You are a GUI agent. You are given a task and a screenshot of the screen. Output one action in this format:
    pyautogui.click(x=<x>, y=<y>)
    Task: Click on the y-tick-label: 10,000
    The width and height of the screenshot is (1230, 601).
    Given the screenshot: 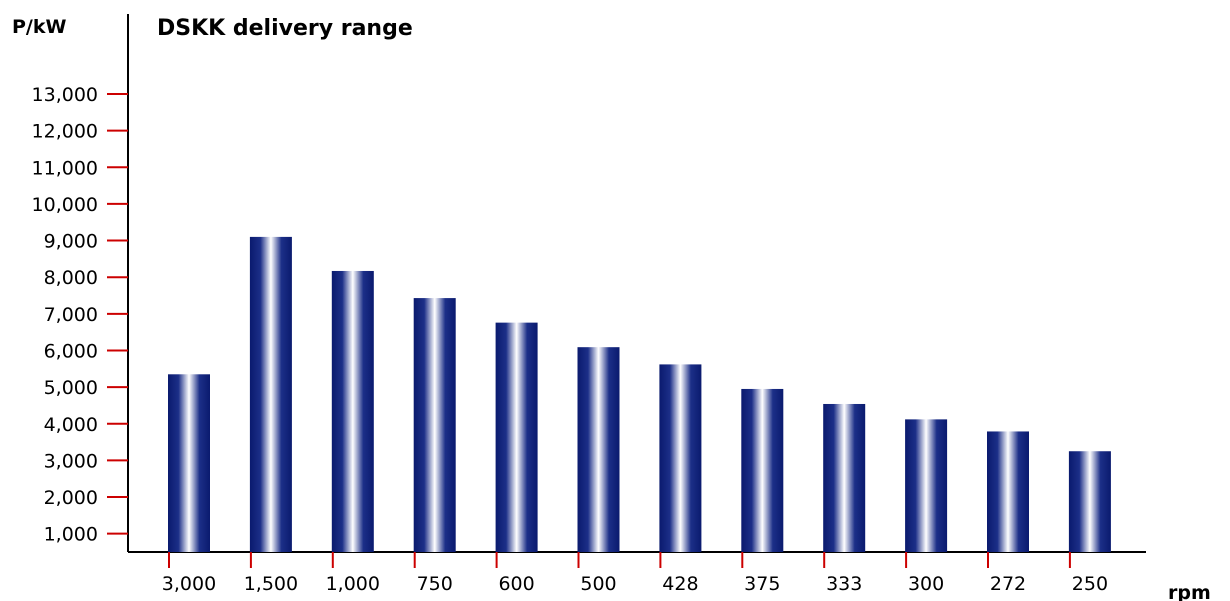 What is the action you would take?
    pyautogui.click(x=65, y=205)
    